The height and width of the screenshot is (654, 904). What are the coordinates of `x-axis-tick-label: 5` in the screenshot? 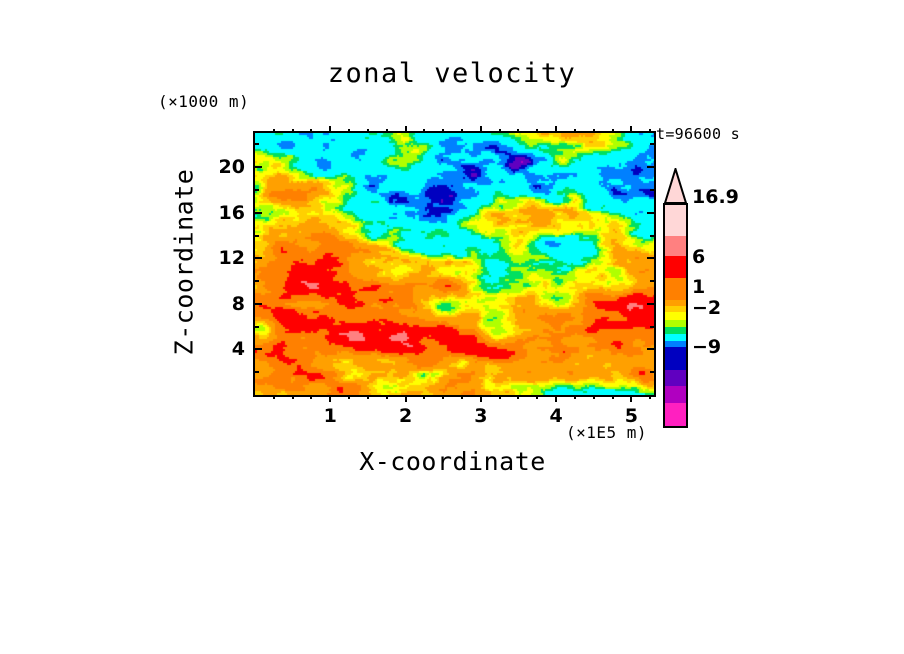 It's located at (631, 416).